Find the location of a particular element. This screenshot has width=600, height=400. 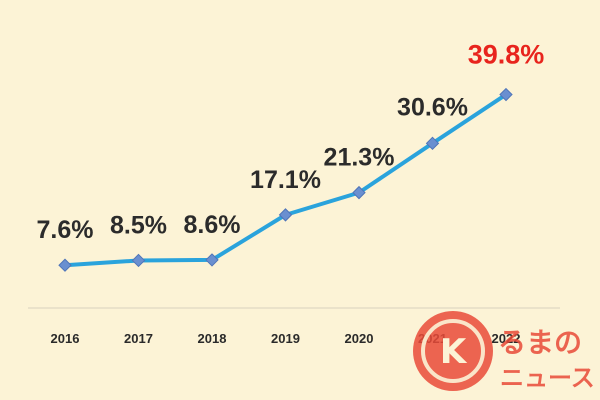

data-label: 8.5% is located at coordinates (138, 225).